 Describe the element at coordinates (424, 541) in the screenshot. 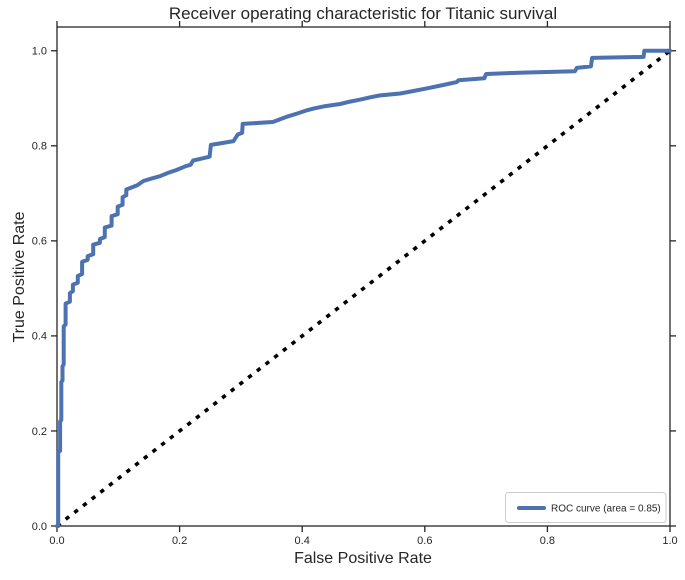

I see `x-tick-label: 0.6` at that location.